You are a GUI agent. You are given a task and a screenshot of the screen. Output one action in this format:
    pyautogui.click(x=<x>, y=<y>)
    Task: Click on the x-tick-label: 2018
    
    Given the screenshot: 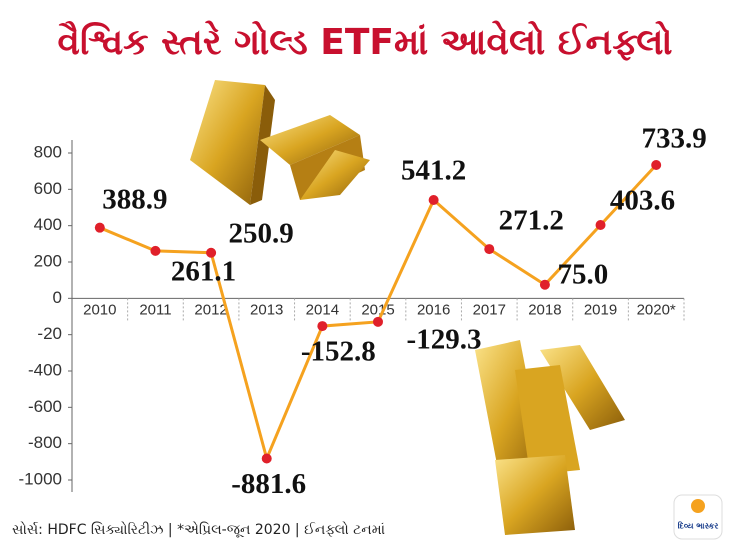 What is the action you would take?
    pyautogui.click(x=544, y=309)
    